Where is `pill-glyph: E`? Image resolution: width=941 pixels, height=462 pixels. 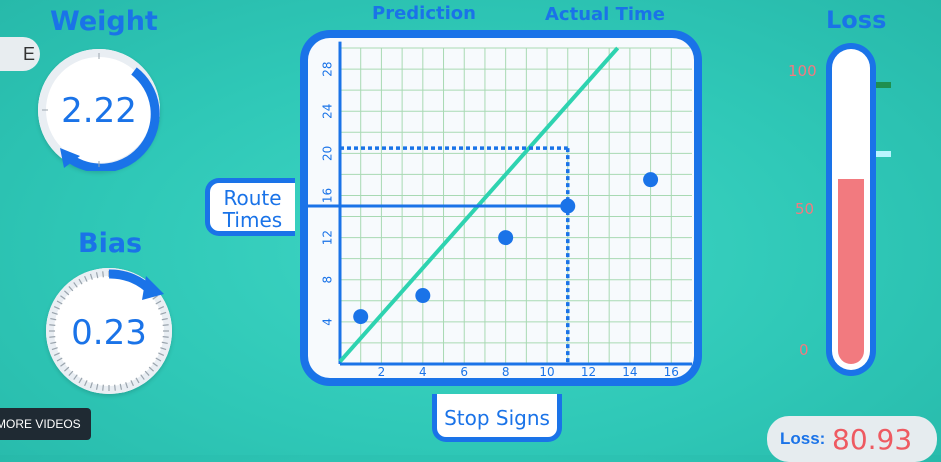 pill-glyph: E is located at coordinates (28, 54).